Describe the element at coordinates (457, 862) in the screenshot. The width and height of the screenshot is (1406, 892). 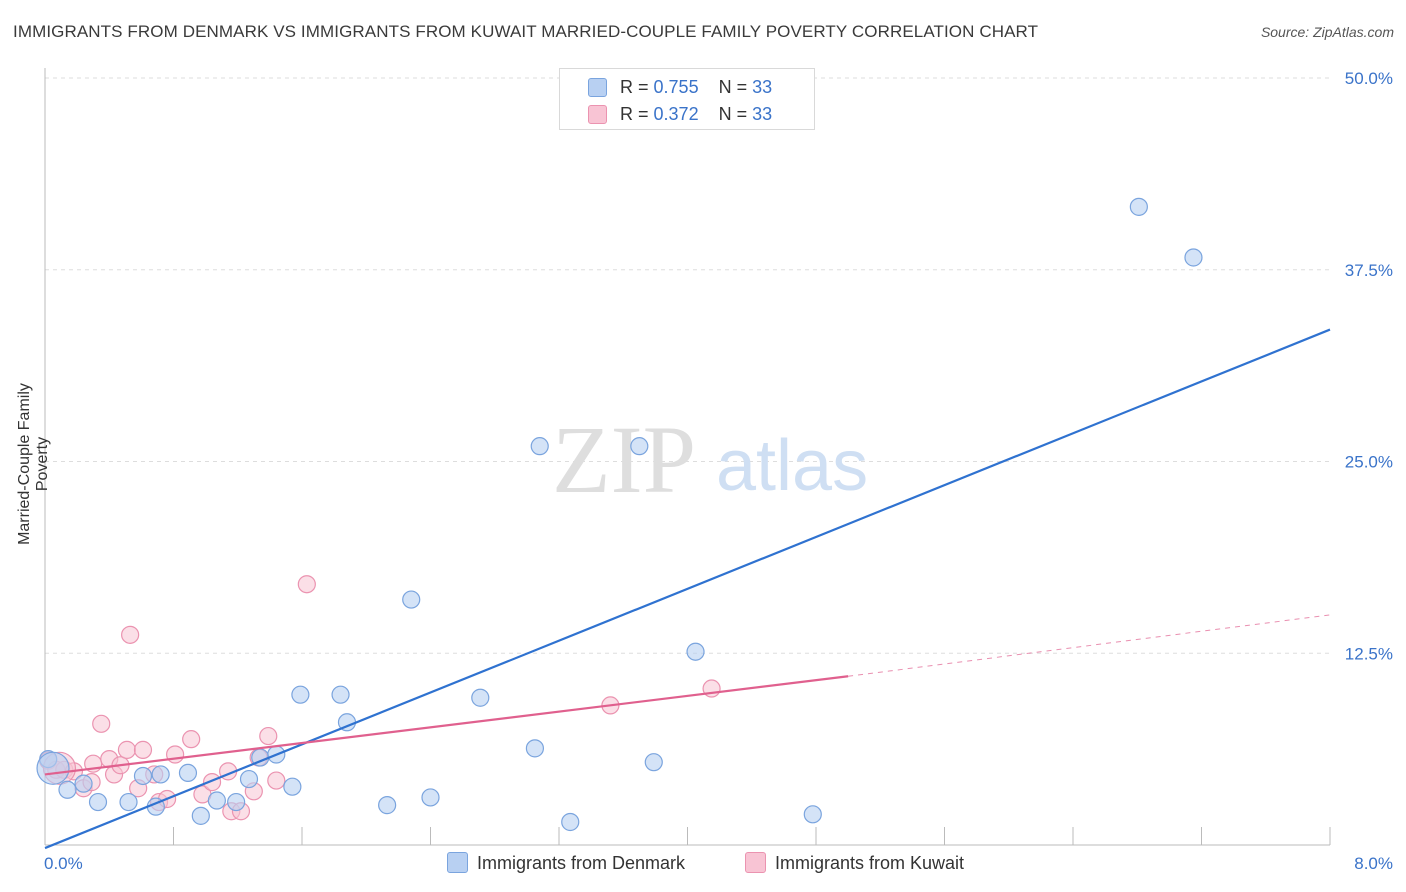
I see `series-swatch-denmark` at that location.